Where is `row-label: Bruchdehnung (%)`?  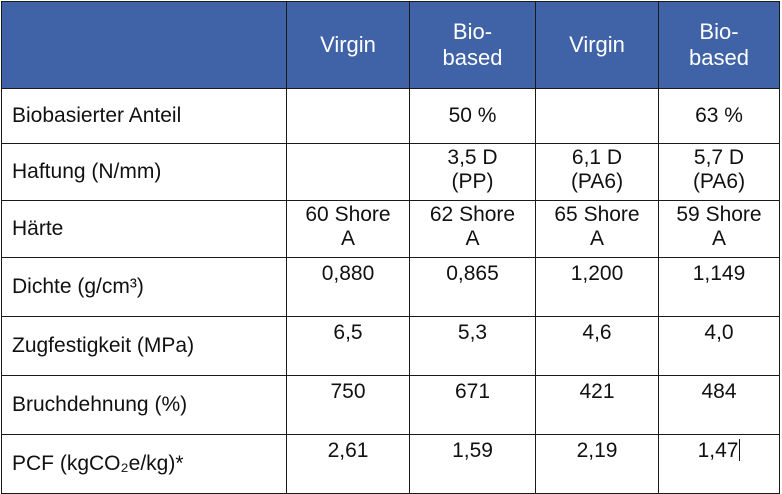 row-label: Bruchdehnung (%) is located at coordinates (144, 405).